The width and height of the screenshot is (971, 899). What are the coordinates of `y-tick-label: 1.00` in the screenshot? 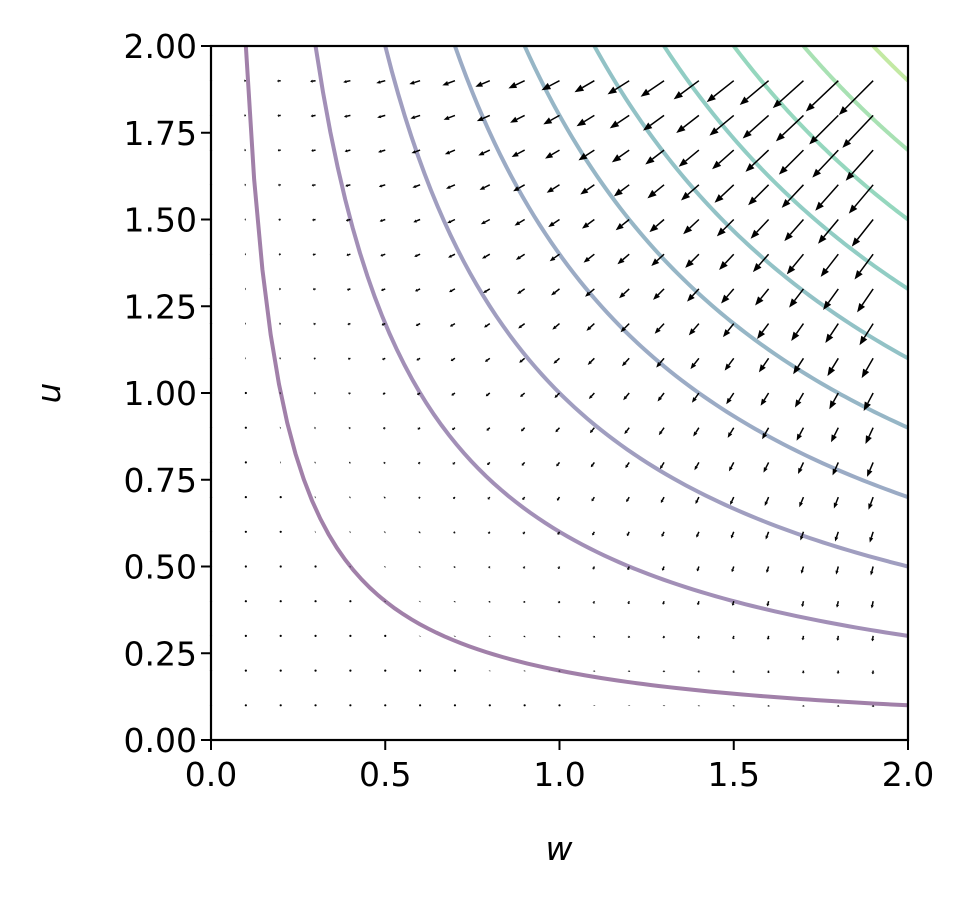 It's located at (160, 393).